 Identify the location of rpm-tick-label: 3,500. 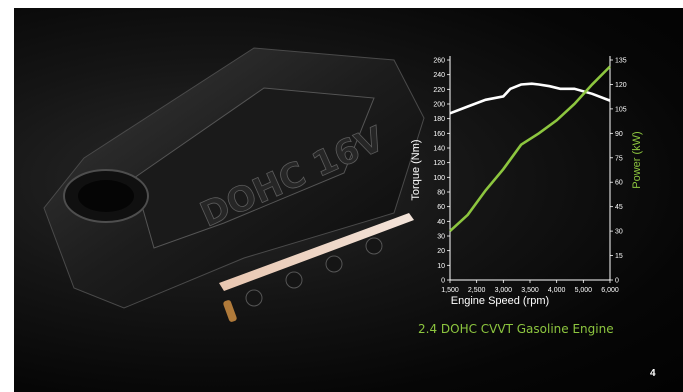
(530, 290).